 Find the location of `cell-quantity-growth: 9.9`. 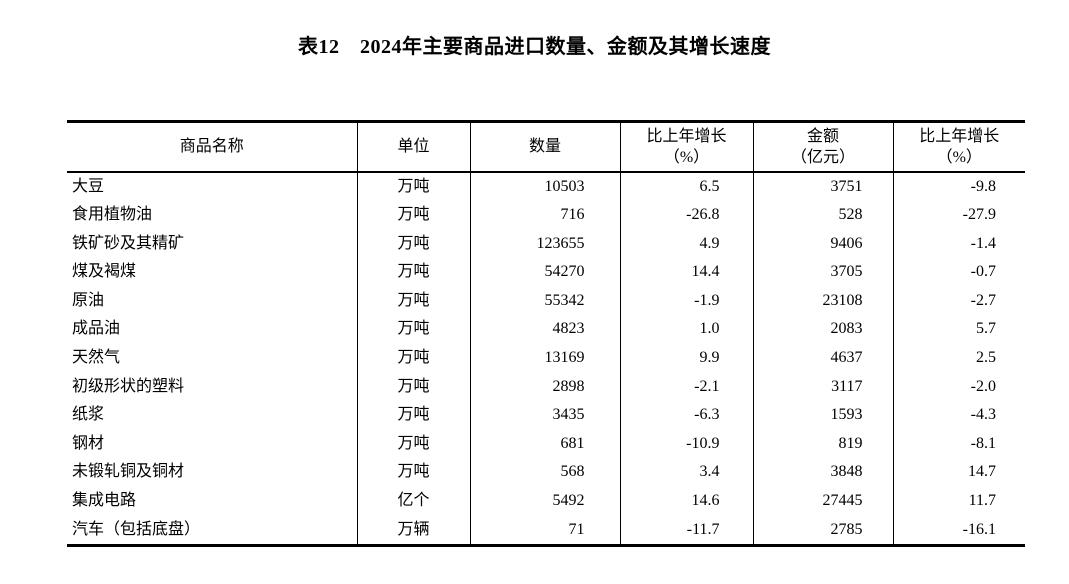

cell-quantity-growth: 9.9 is located at coordinates (686, 358).